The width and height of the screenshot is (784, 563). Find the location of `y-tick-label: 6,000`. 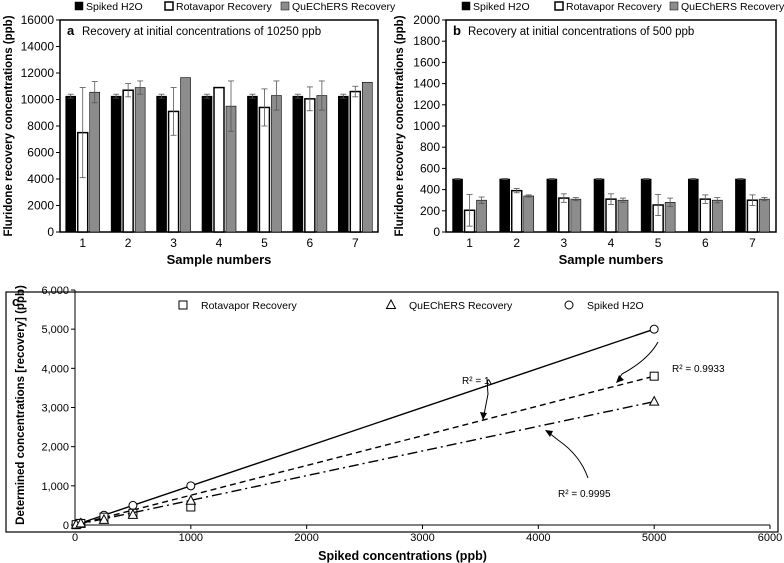

y-tick-label: 6,000 is located at coordinates (55, 291).